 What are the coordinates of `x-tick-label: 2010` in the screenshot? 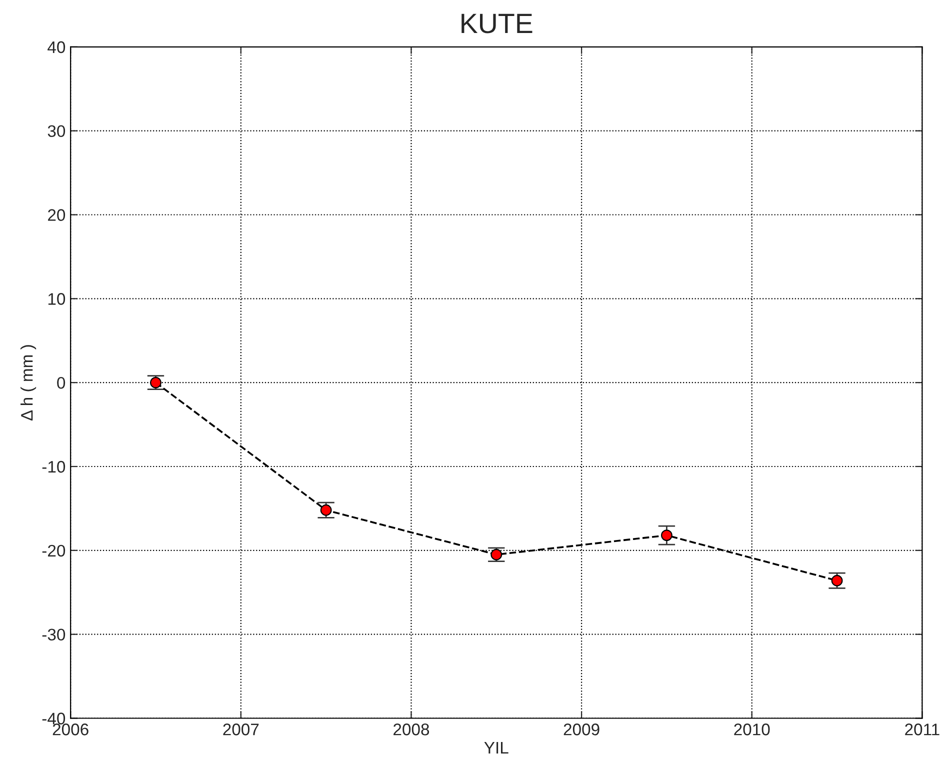 It's located at (752, 730).